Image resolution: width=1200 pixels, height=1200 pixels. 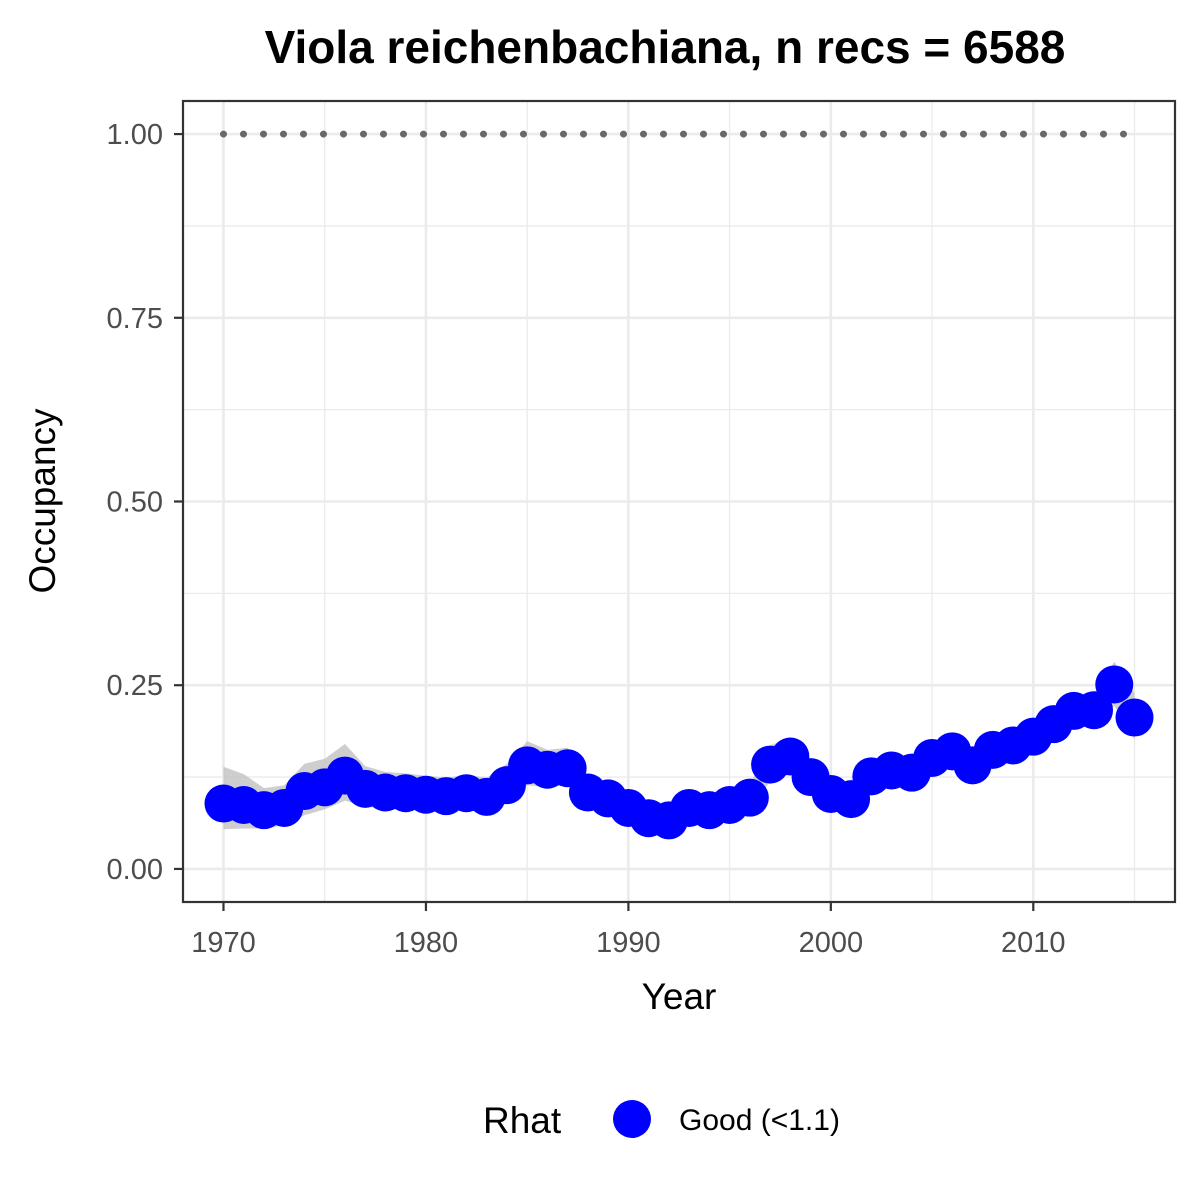 I want to click on data-point-1996, so click(x=749, y=797).